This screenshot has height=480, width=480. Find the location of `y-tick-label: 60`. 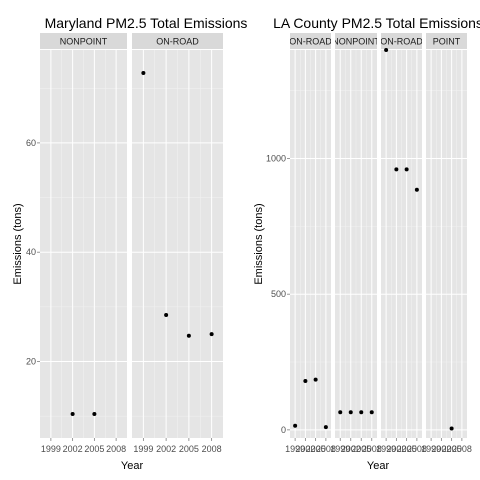

y-tick-label: 60 is located at coordinates (31, 143).